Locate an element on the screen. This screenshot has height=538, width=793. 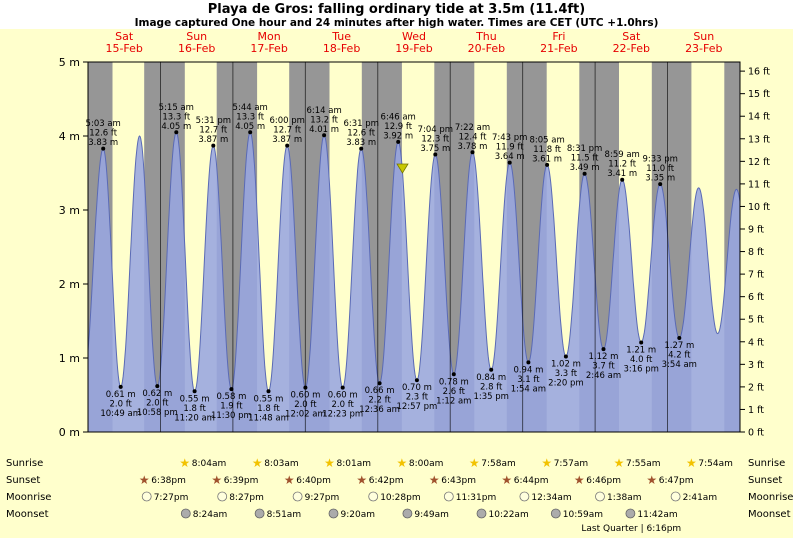
tide-extreme-label-line: 11.8 ft is located at coordinates (547, 150).